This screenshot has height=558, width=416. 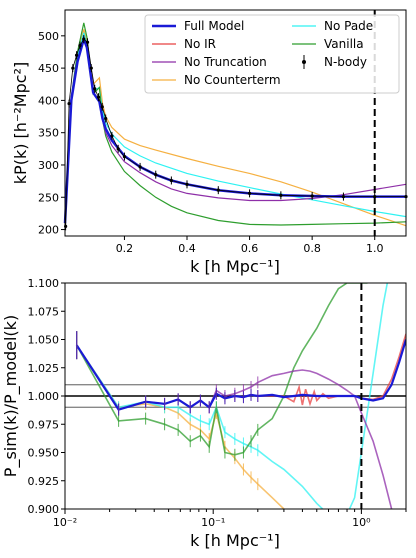 I want to click on bottom-y-tick-label: 1.000, so click(x=44, y=396).